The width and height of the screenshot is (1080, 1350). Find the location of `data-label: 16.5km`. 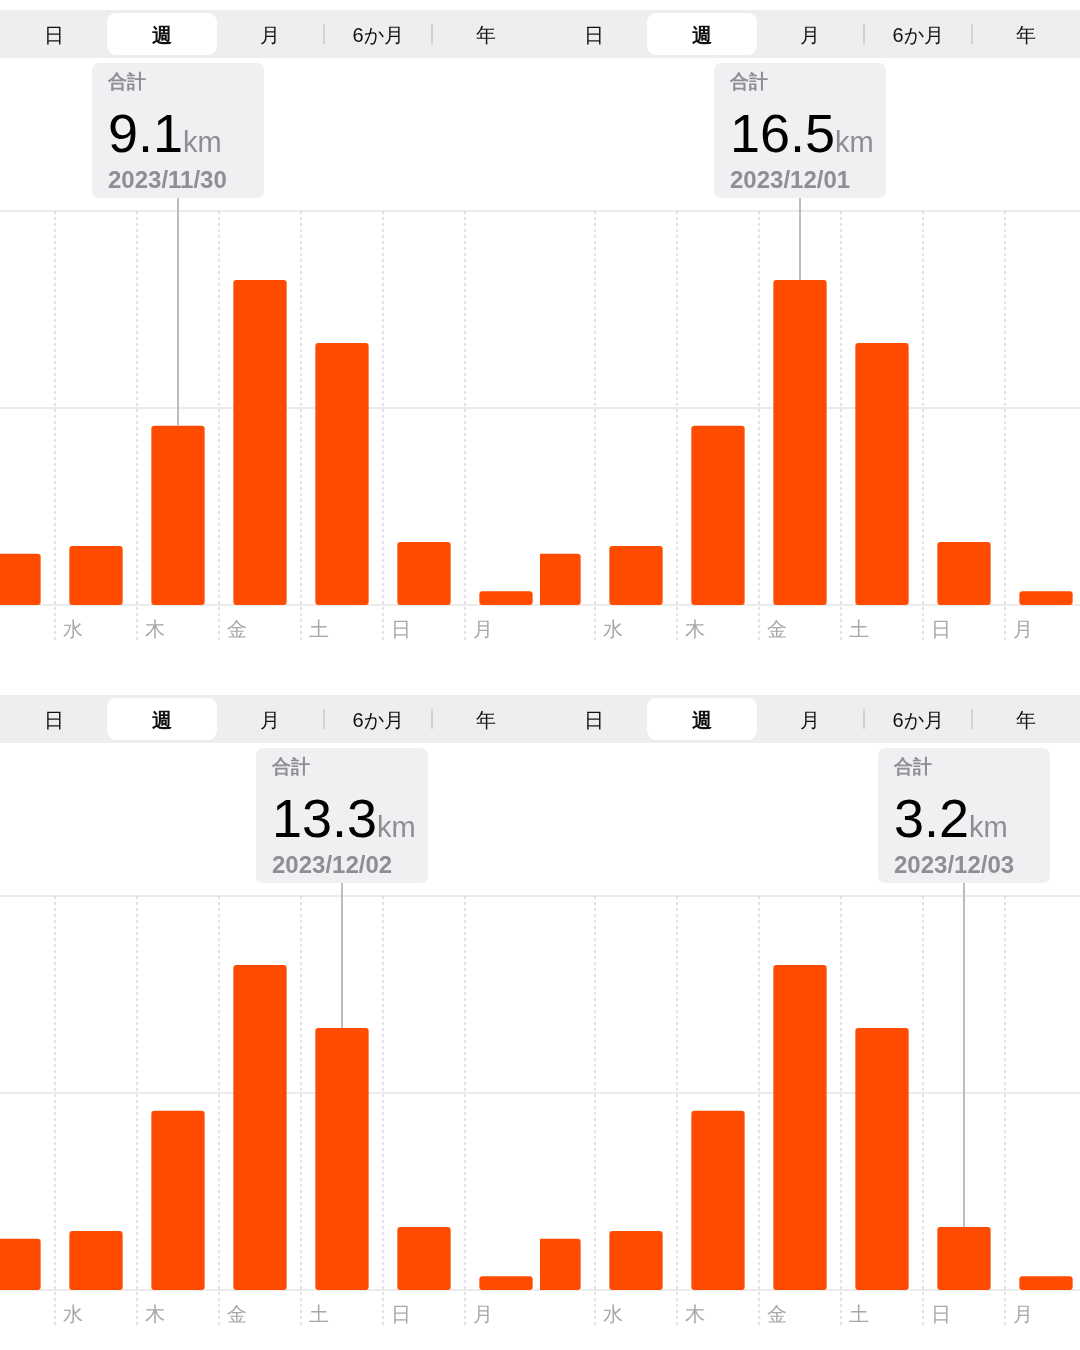

data-label: 16.5km is located at coordinates (802, 133).